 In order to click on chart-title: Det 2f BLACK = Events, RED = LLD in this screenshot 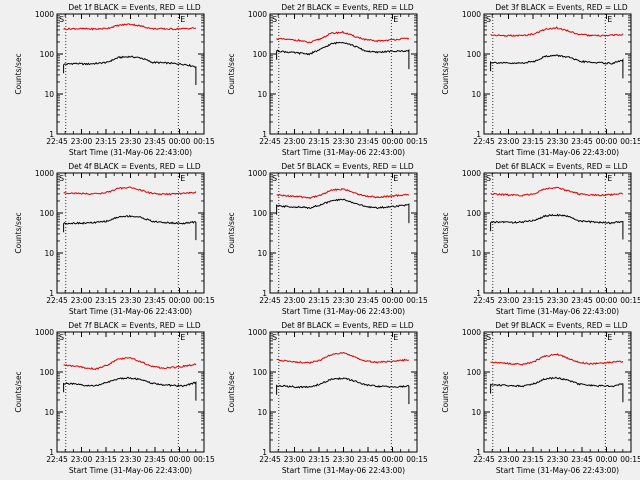, I will do `click(347, 7)`.